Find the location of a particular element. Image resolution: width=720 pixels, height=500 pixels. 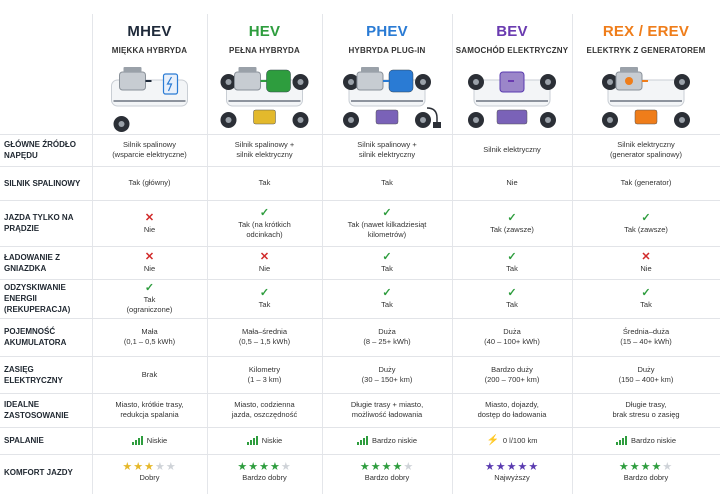

consumption-value: Bardzo niskie is located at coordinates (386, 441).